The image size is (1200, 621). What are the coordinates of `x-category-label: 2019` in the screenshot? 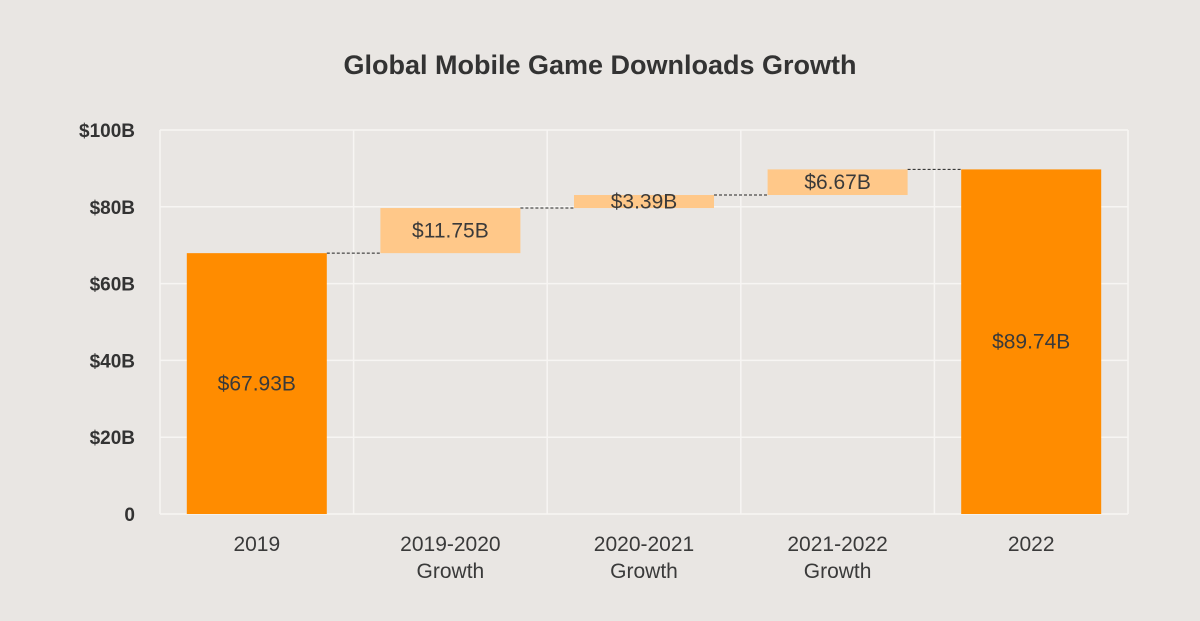 It's located at (256, 544).